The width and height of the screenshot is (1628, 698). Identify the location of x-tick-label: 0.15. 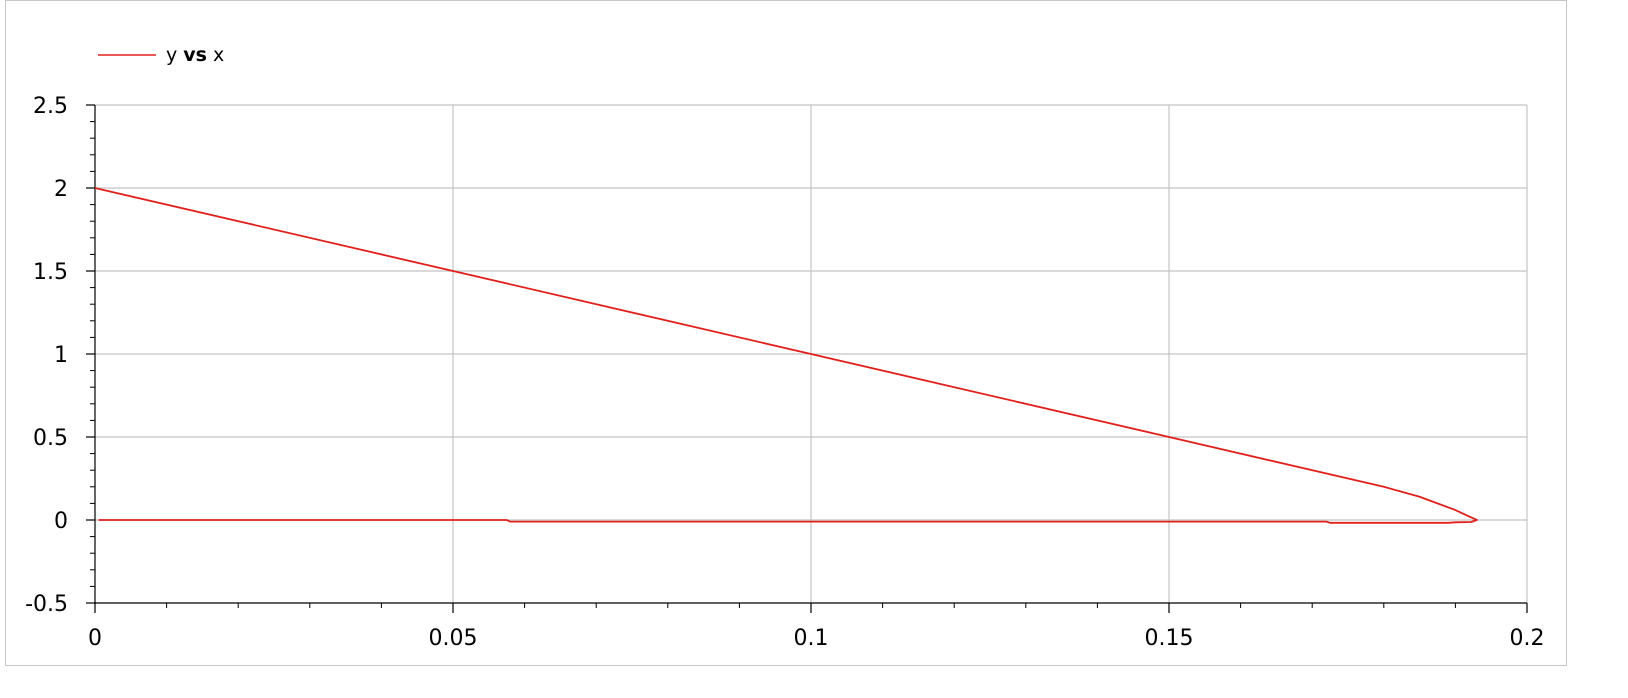
(1169, 638).